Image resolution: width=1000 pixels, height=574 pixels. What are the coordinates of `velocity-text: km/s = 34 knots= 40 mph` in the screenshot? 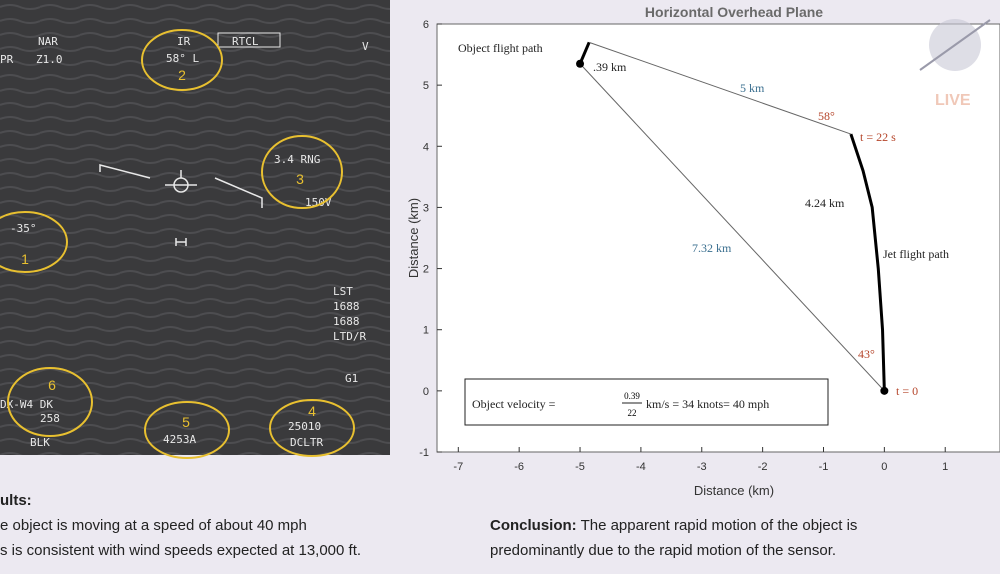 It's located at (707, 404).